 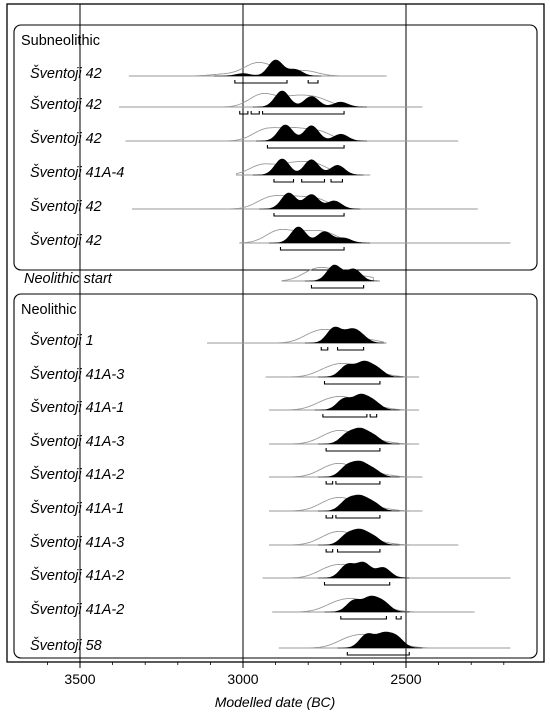 What do you see at coordinates (68, 279) in the screenshot?
I see `row-label-6: Neolithic start` at bounding box center [68, 279].